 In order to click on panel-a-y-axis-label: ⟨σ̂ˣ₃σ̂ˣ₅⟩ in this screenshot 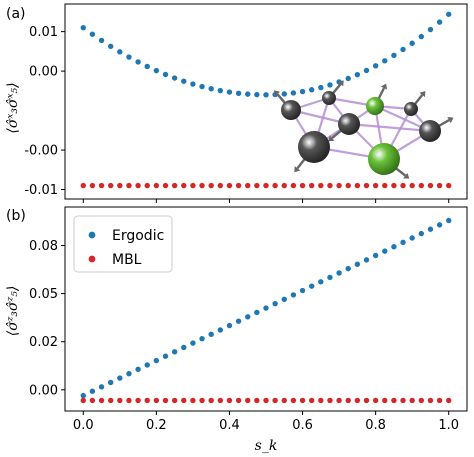, I will do `click(13, 107)`.